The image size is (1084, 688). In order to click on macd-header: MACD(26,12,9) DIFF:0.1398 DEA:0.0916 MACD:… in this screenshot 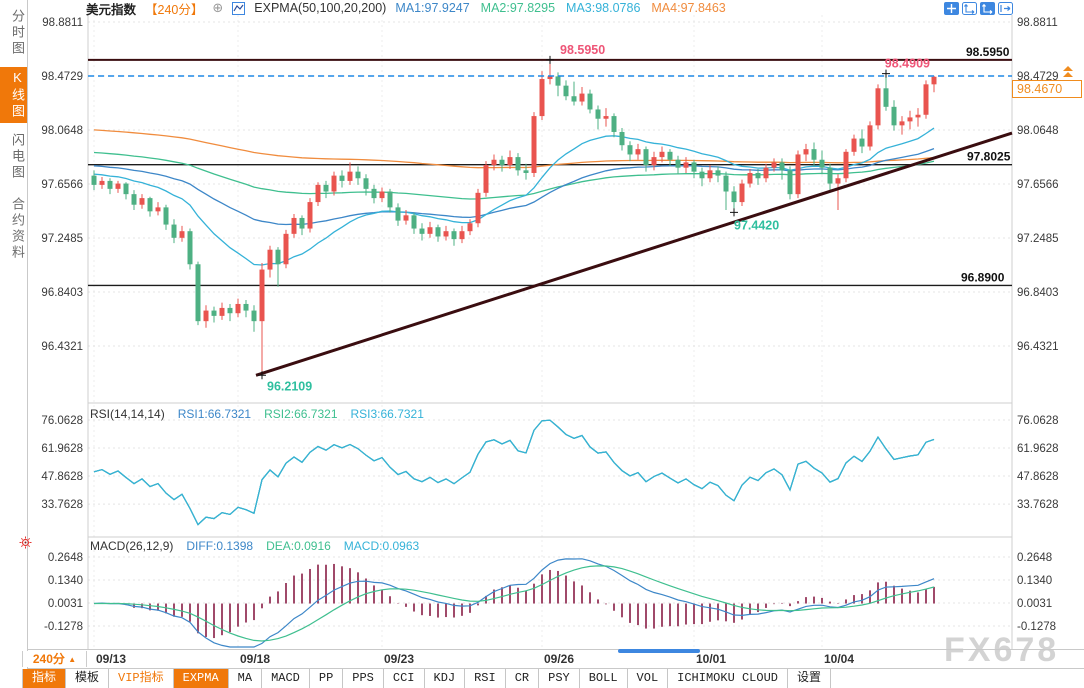, I will do `click(254, 546)`.